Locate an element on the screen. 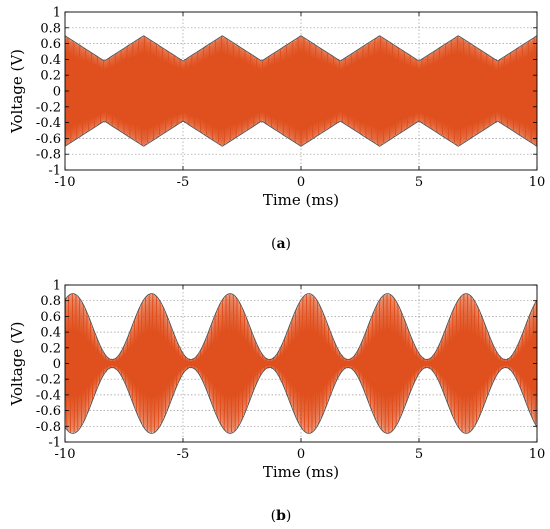 The height and width of the screenshot is (529, 550). caption-a: (a) is located at coordinates (281, 244).